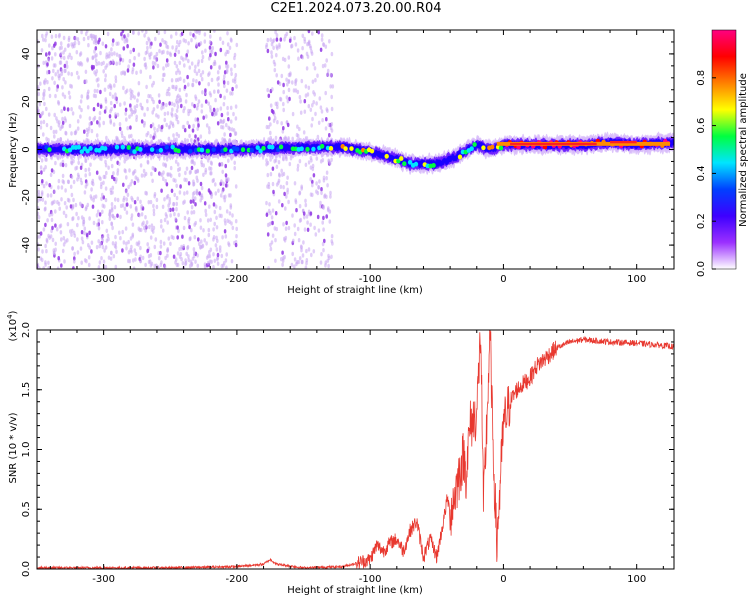 The image size is (750, 600). What do you see at coordinates (370, 279) in the screenshot?
I see `x-tick-label: -100` at bounding box center [370, 279].